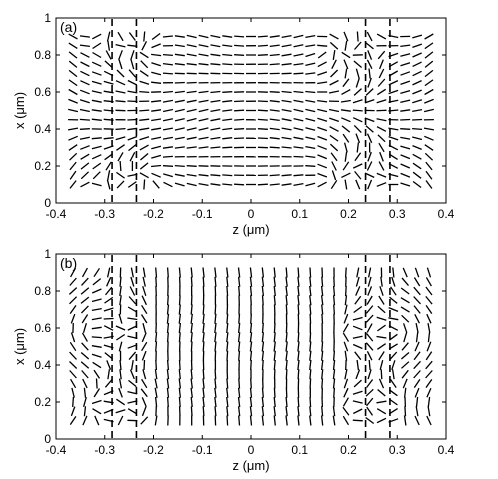 This screenshot has height=479, width=498. What do you see at coordinates (348, 214) in the screenshot?
I see `x-tick-label: 0.2` at bounding box center [348, 214].